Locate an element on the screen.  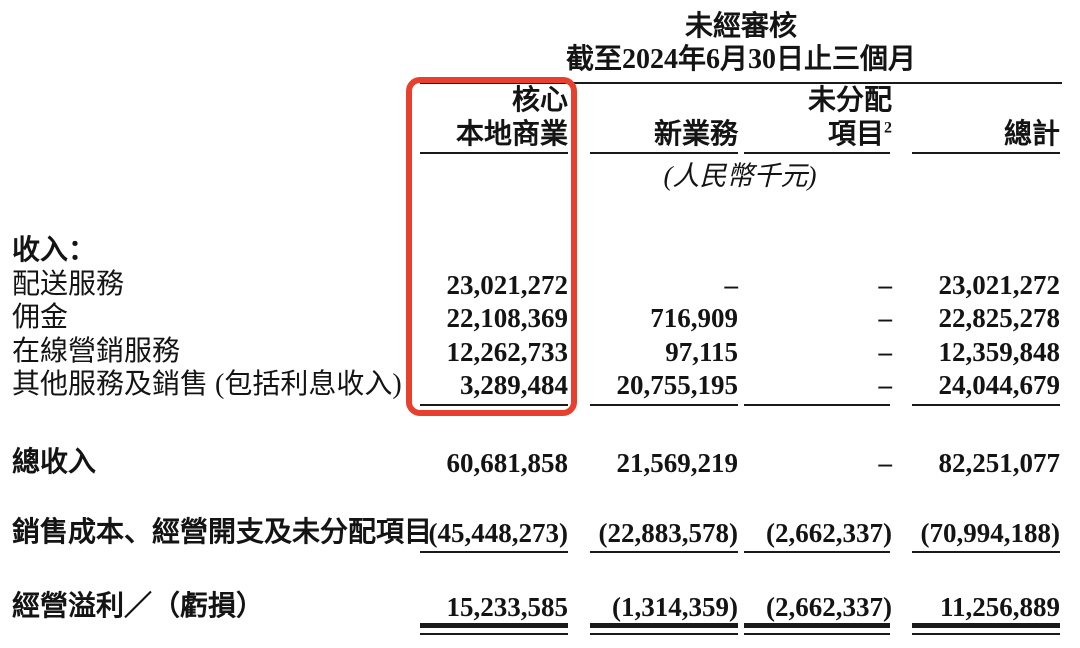
col4-header-rule is located at coordinates (986, 153).